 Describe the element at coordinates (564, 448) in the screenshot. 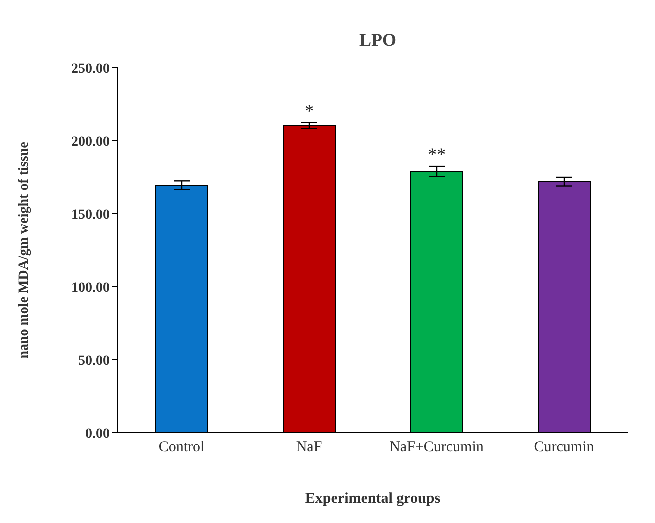

I see `x-tick-label: Curcumin` at that location.